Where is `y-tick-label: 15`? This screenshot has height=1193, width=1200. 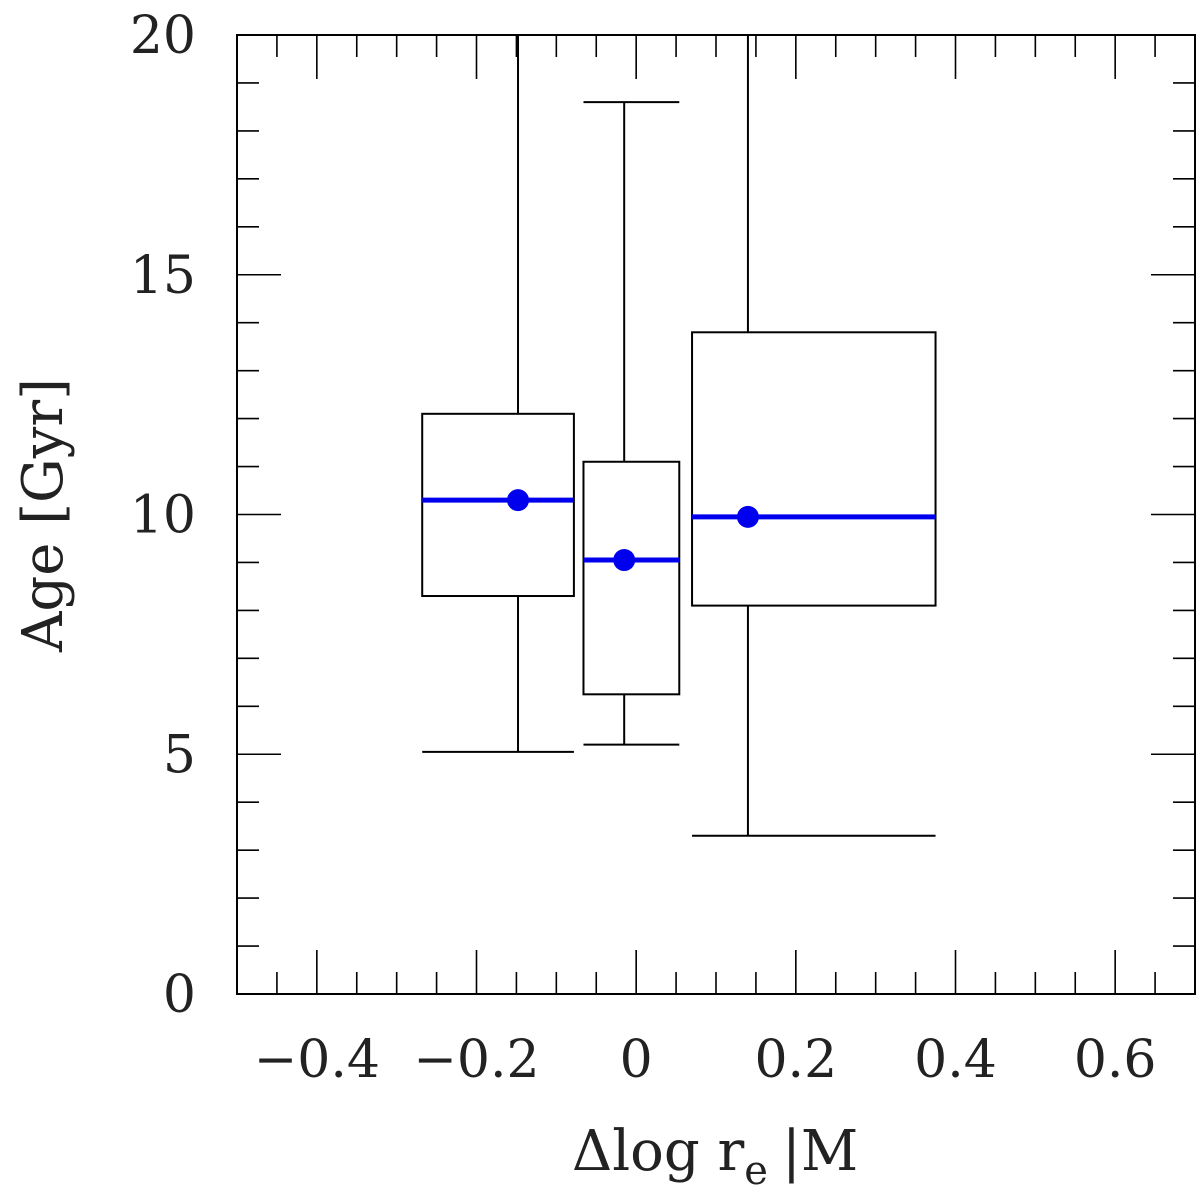
y-tick-label: 15 is located at coordinates (163, 276).